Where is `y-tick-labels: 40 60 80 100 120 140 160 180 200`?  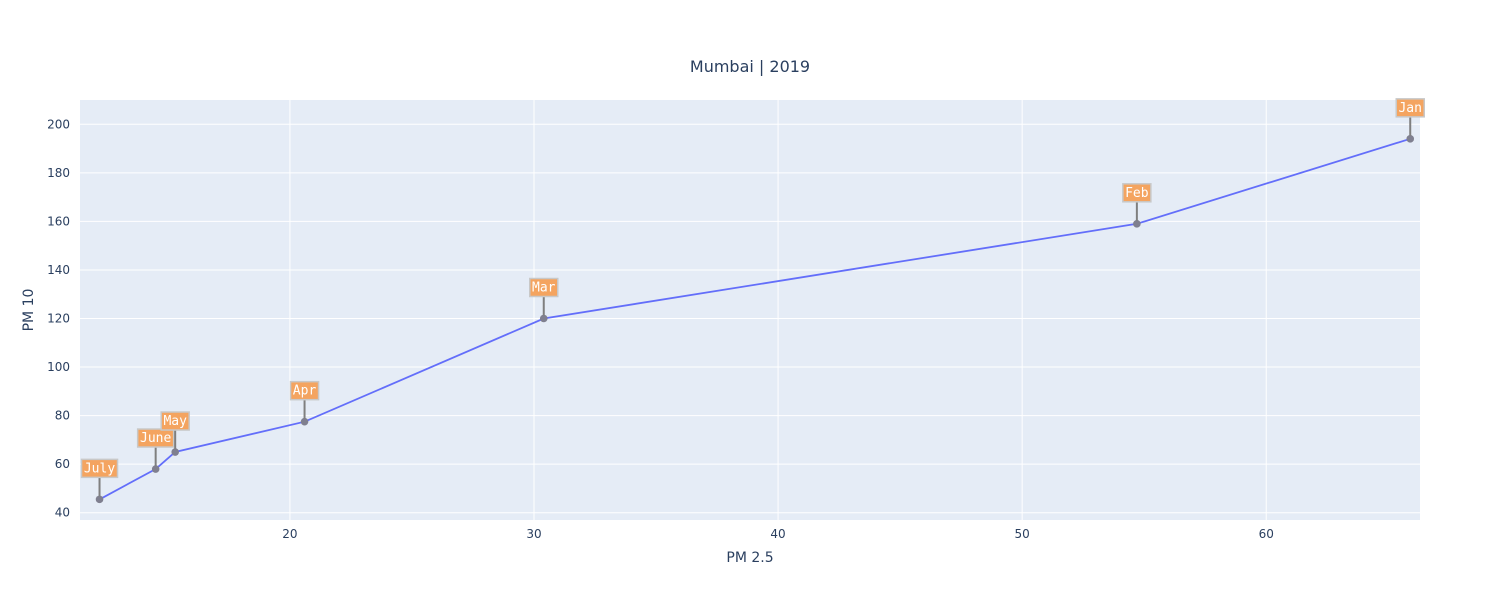 y-tick-labels: 40 60 80 100 120 140 160 180 200 is located at coordinates (58, 318).